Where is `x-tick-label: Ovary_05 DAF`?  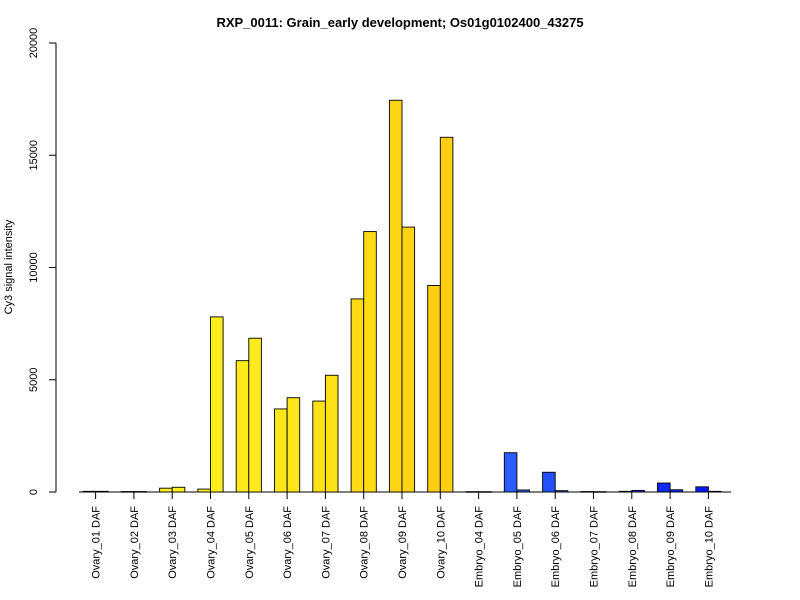 x-tick-label: Ovary_05 DAF is located at coordinates (250, 542).